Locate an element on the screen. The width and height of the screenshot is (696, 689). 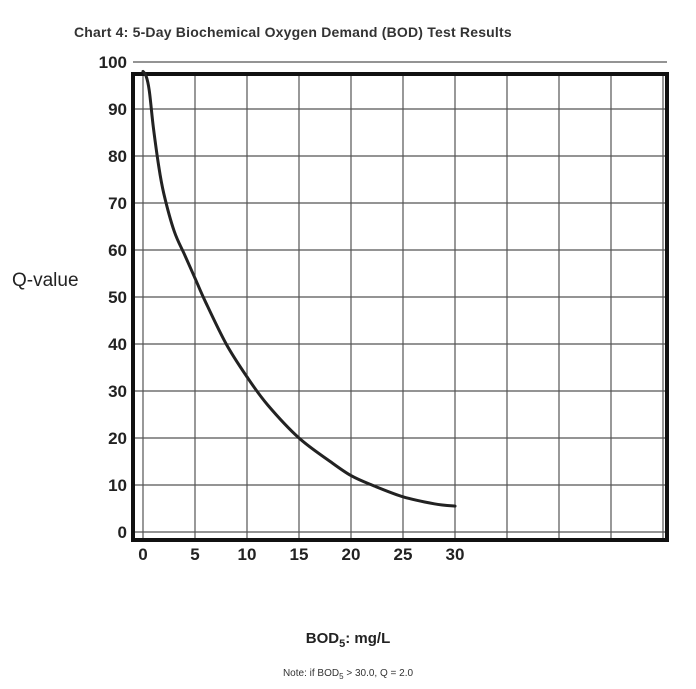
y-tick-label: 80 is located at coordinates (117, 156).